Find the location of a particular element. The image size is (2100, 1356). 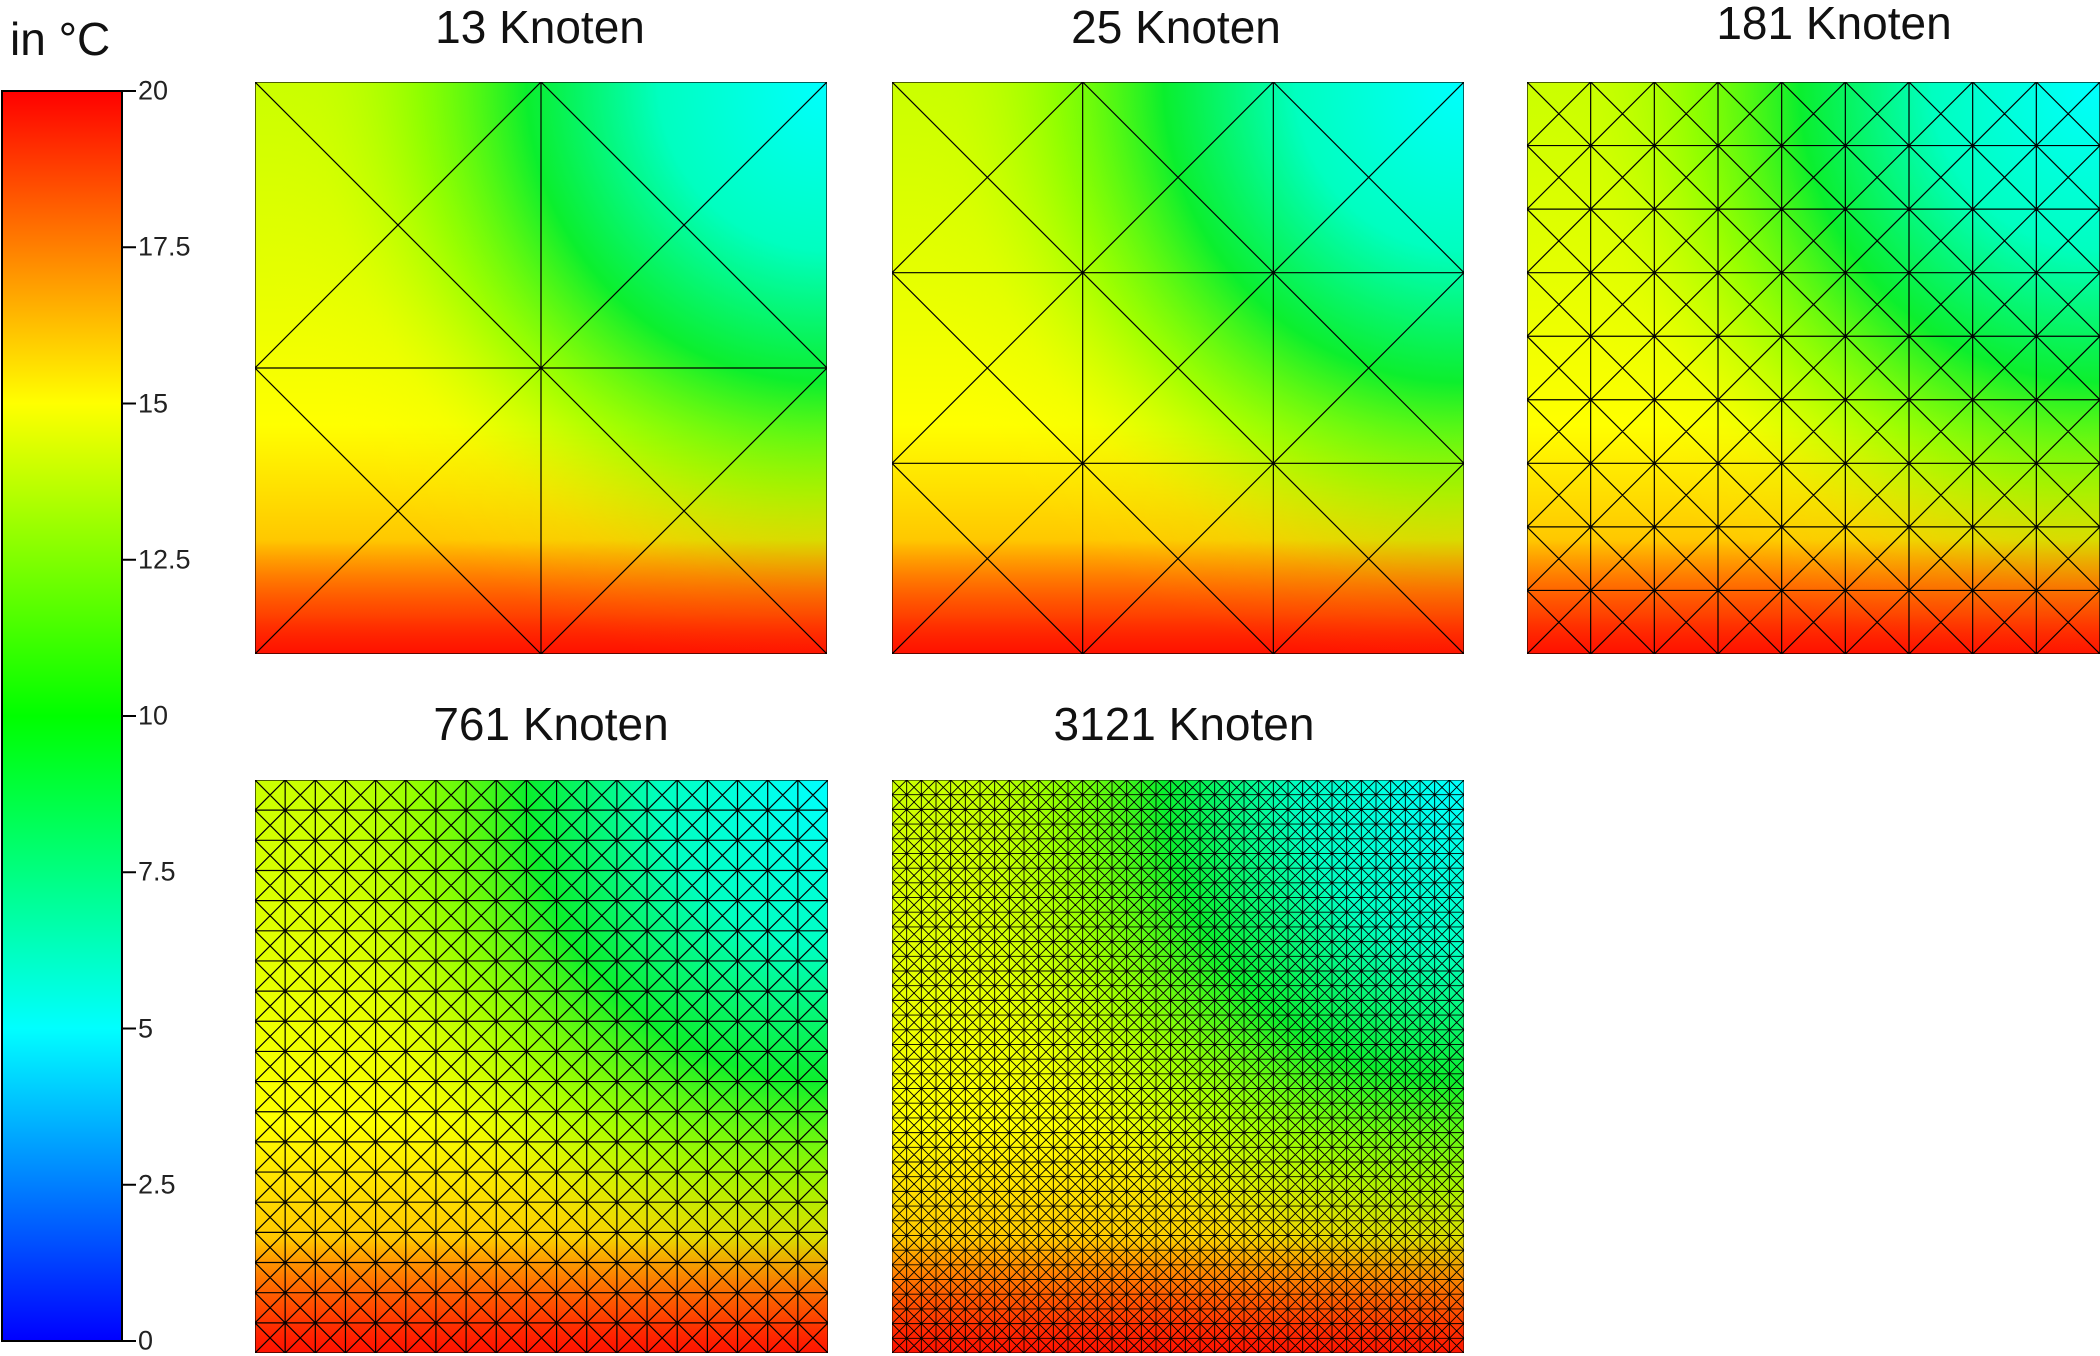

colorbar-tick-label: 20 is located at coordinates (153, 90).